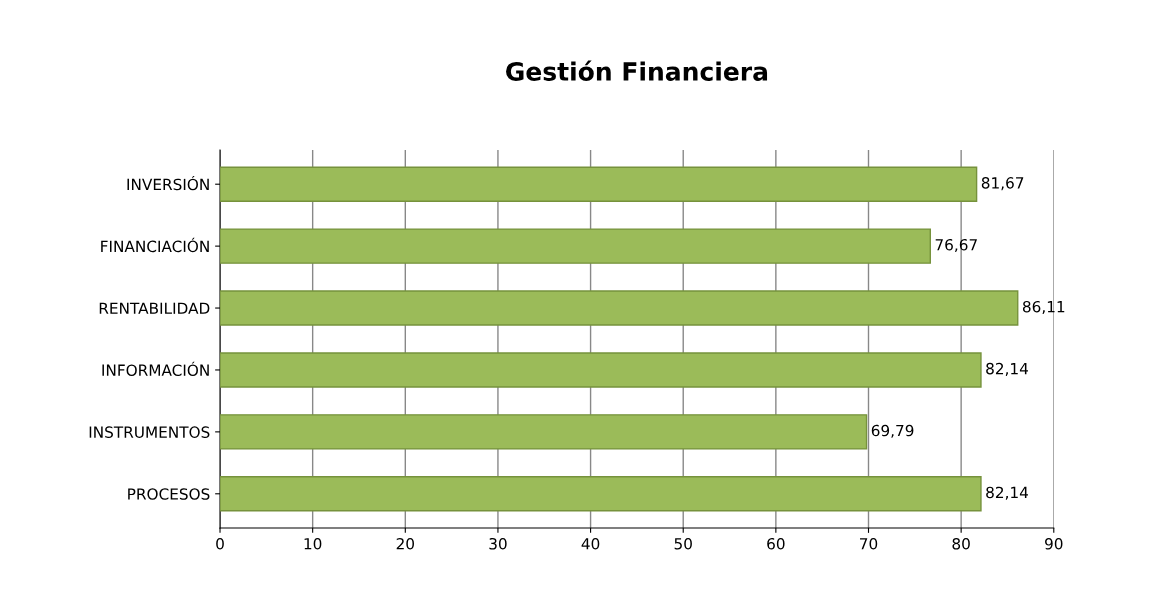 This screenshot has height=600, width=1158. I want to click on data-label: 81,67, so click(1002, 184).